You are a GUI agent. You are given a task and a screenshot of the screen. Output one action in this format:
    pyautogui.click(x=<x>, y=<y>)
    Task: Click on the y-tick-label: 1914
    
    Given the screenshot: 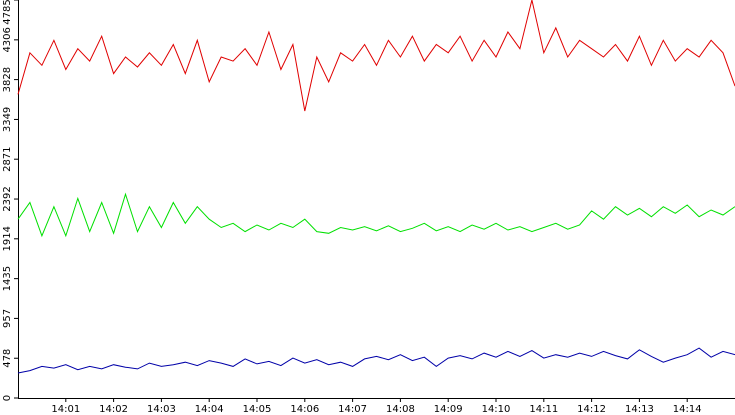 What is the action you would take?
    pyautogui.click(x=7, y=238)
    